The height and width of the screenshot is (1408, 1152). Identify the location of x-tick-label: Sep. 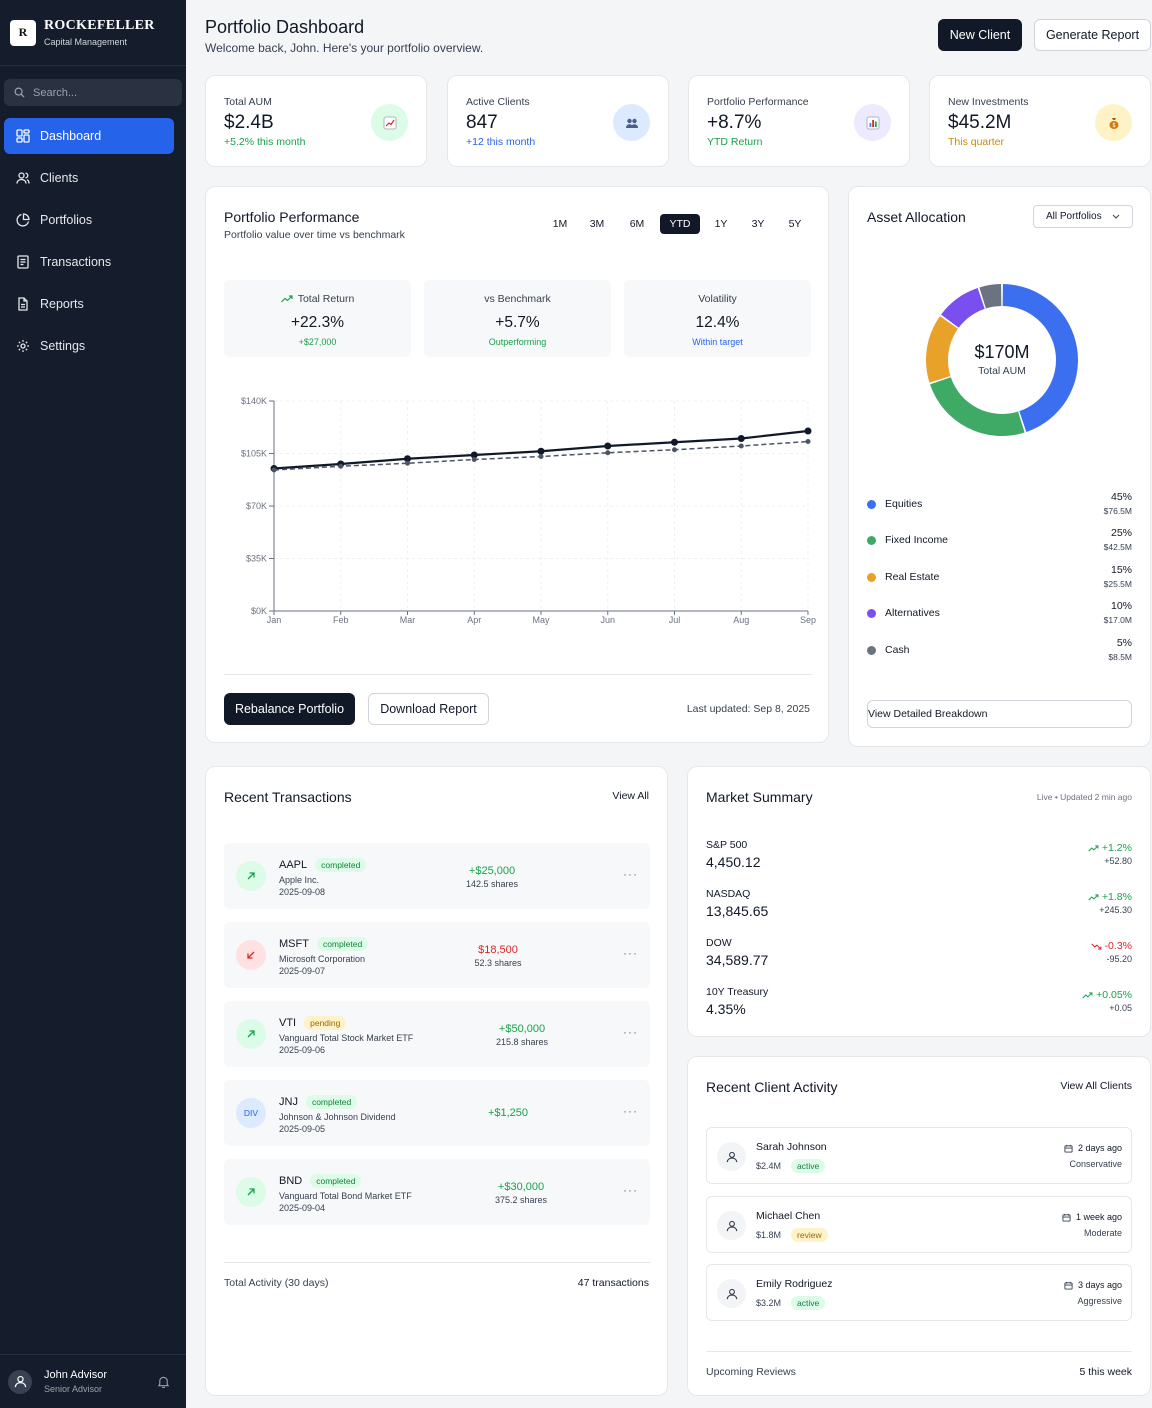
(808, 620).